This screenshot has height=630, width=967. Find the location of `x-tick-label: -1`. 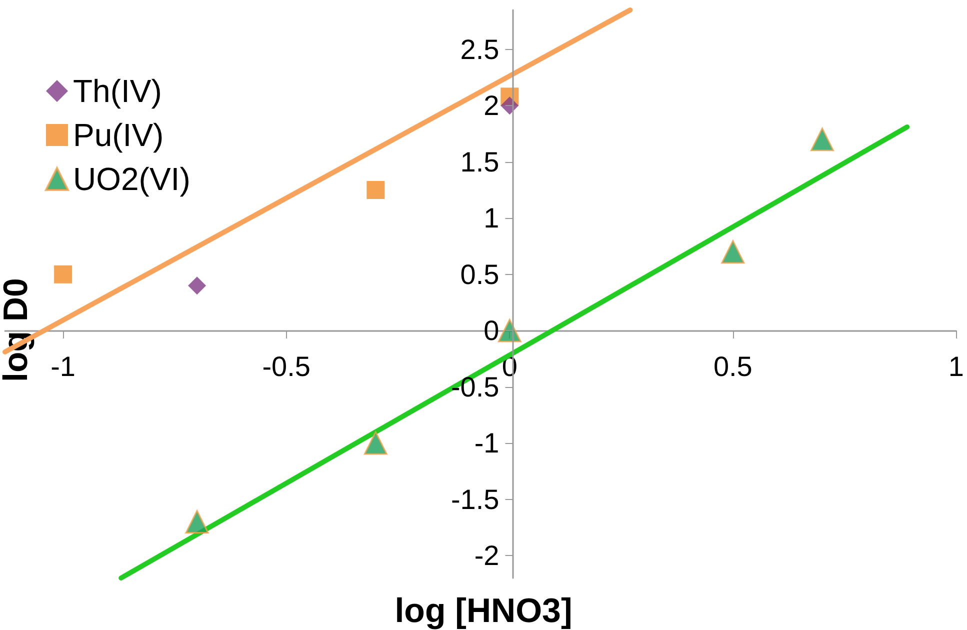

x-tick-label: -1 is located at coordinates (63, 366).